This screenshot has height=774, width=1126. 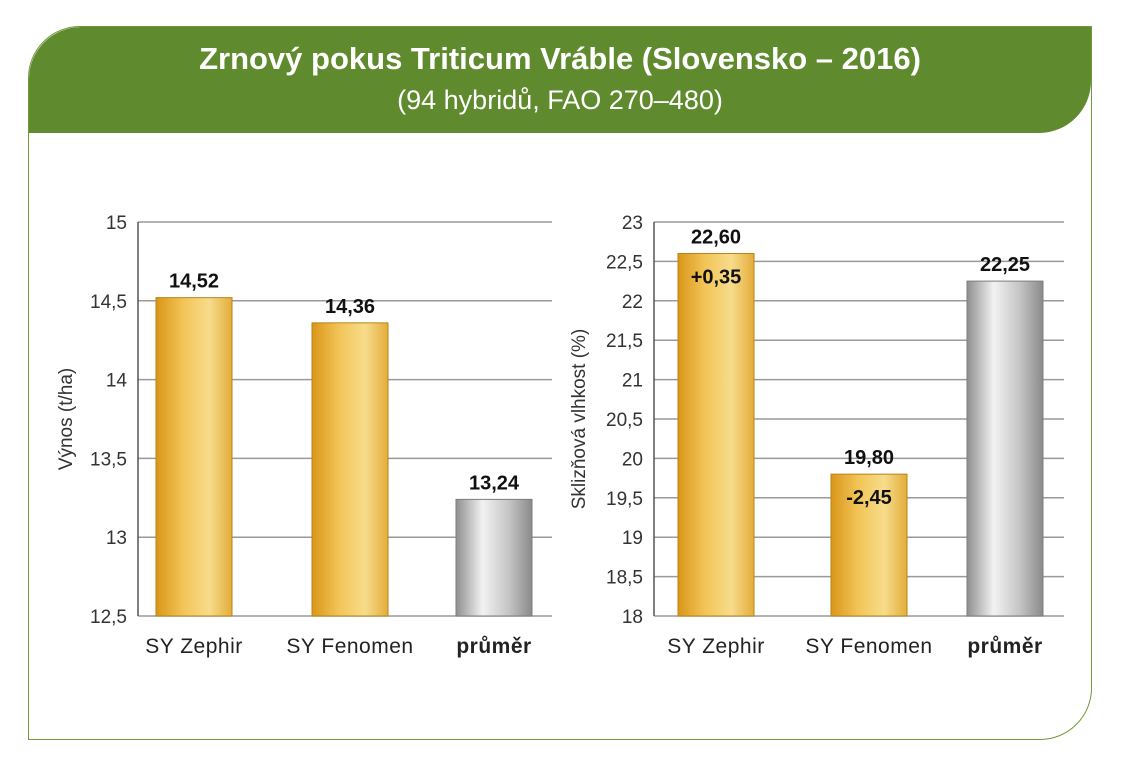 What do you see at coordinates (716, 278) in the screenshot?
I see `difference-label: +0,35` at bounding box center [716, 278].